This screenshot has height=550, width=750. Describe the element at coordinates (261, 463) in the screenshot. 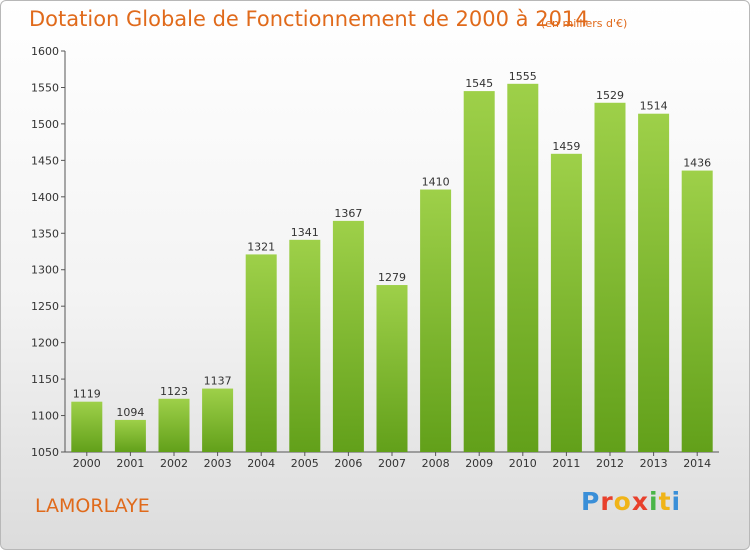

I see `x-tick-label: 2004` at that location.